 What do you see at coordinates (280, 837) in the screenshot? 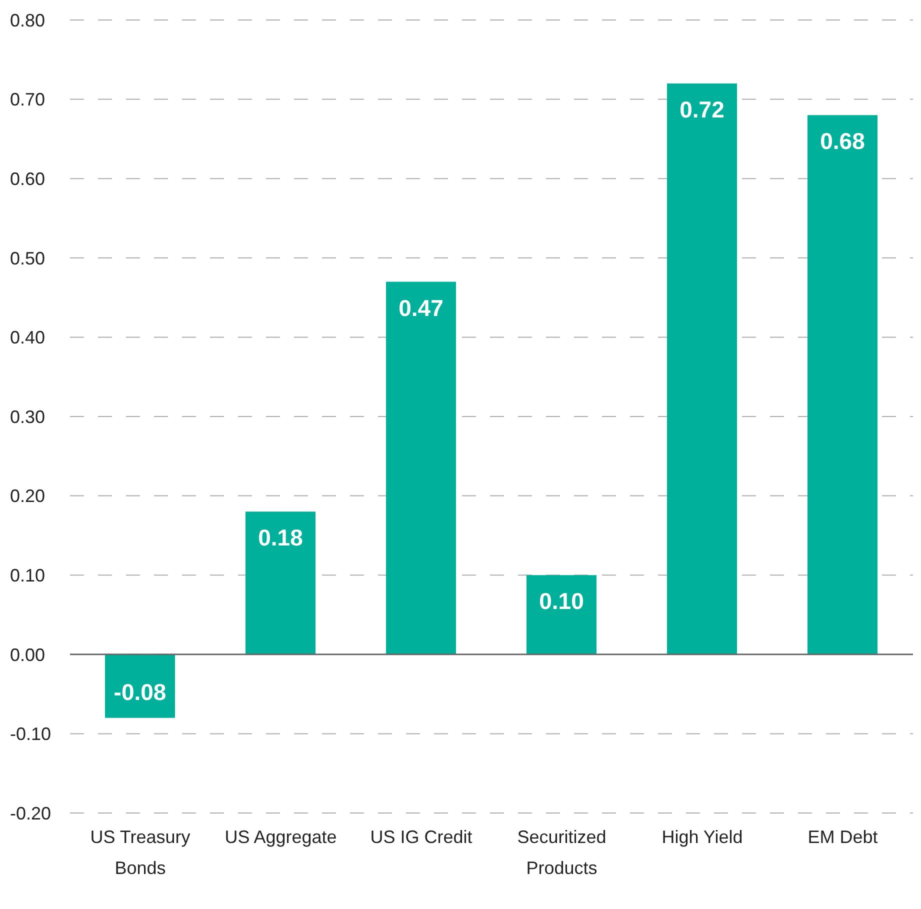
I see `x-tick-label: US Aggregate` at bounding box center [280, 837].